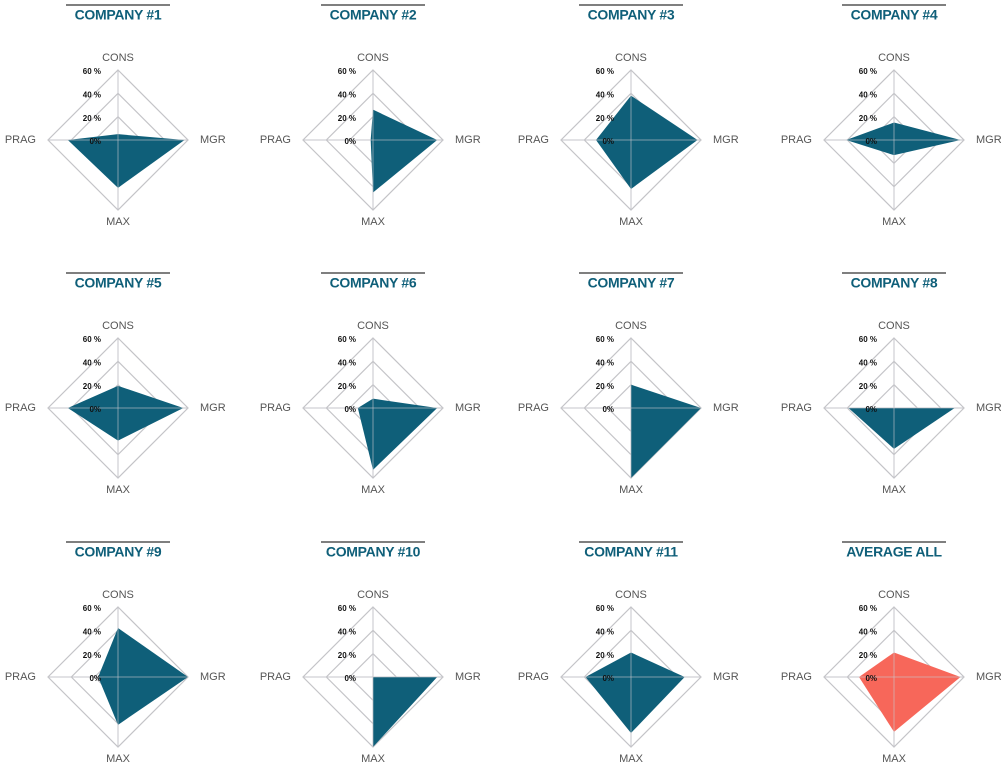 Image resolution: width=1001 pixels, height=769 pixels. What do you see at coordinates (631, 552) in the screenshot?
I see `chart-title: COMPANY #11` at bounding box center [631, 552].